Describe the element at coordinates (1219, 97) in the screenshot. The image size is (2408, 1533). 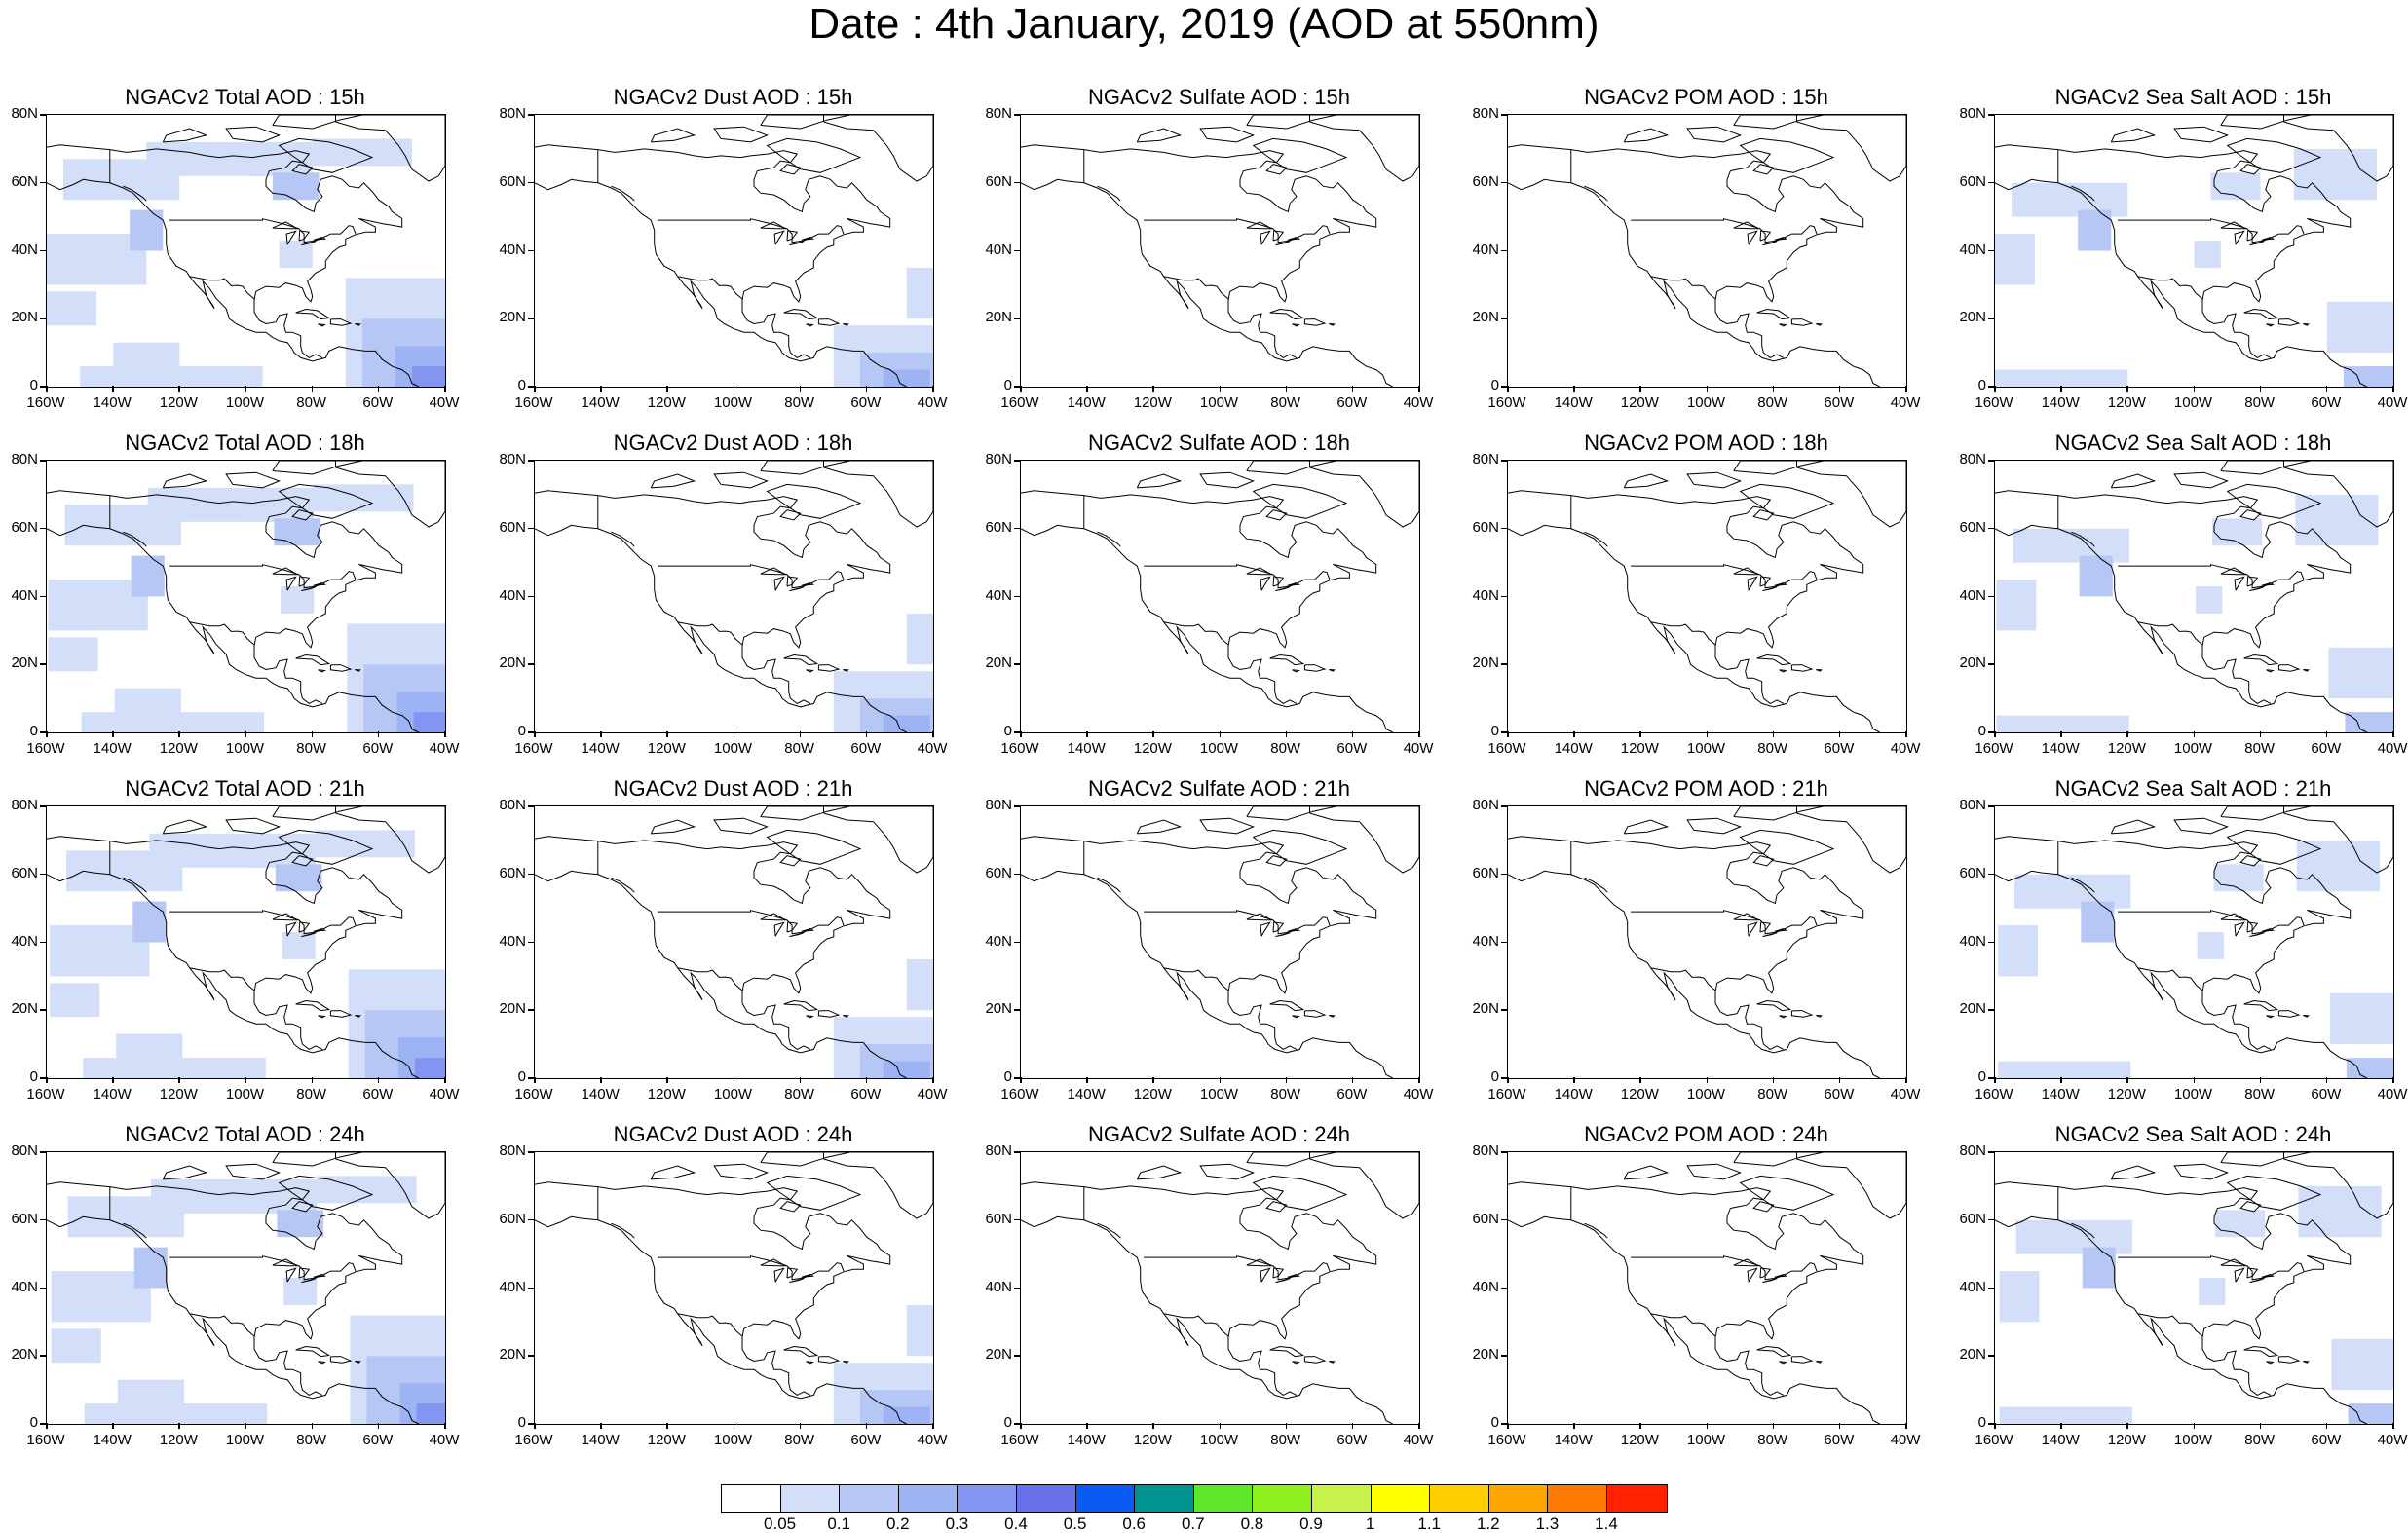
I see `panel-title: NGACv2 Sulfate AOD : 15h` at that location.